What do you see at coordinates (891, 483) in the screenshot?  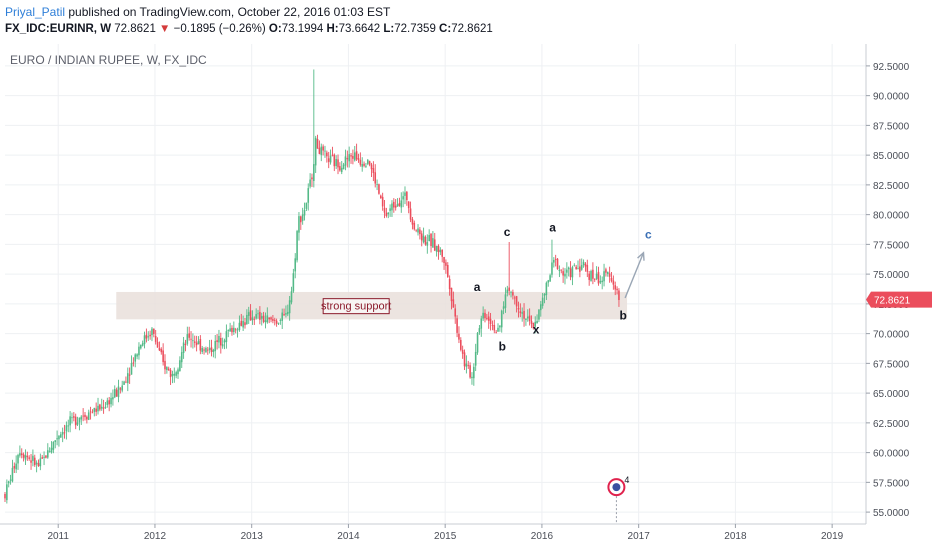 I see `price-tick-label: 57.5000` at bounding box center [891, 483].